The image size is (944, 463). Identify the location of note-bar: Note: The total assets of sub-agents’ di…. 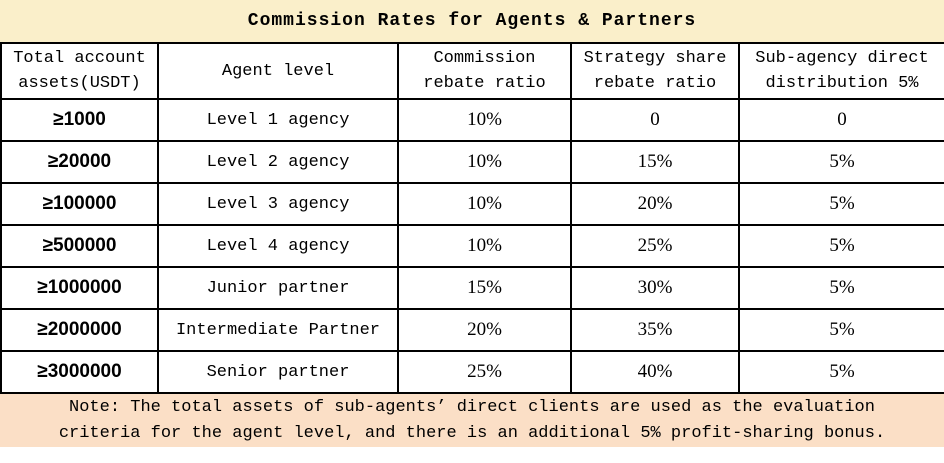
(472, 420).